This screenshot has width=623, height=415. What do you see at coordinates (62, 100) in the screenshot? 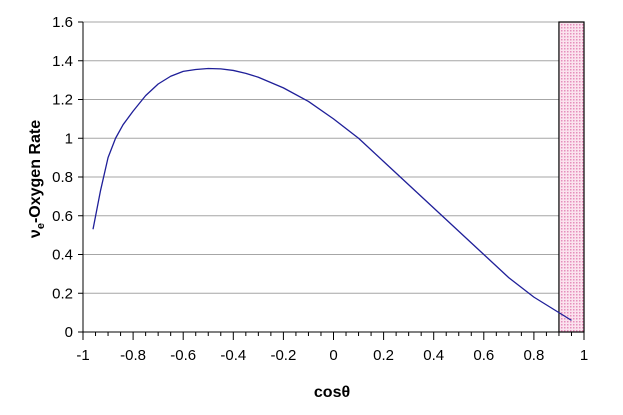
I see `y-tick-label: 1.2` at bounding box center [62, 100].